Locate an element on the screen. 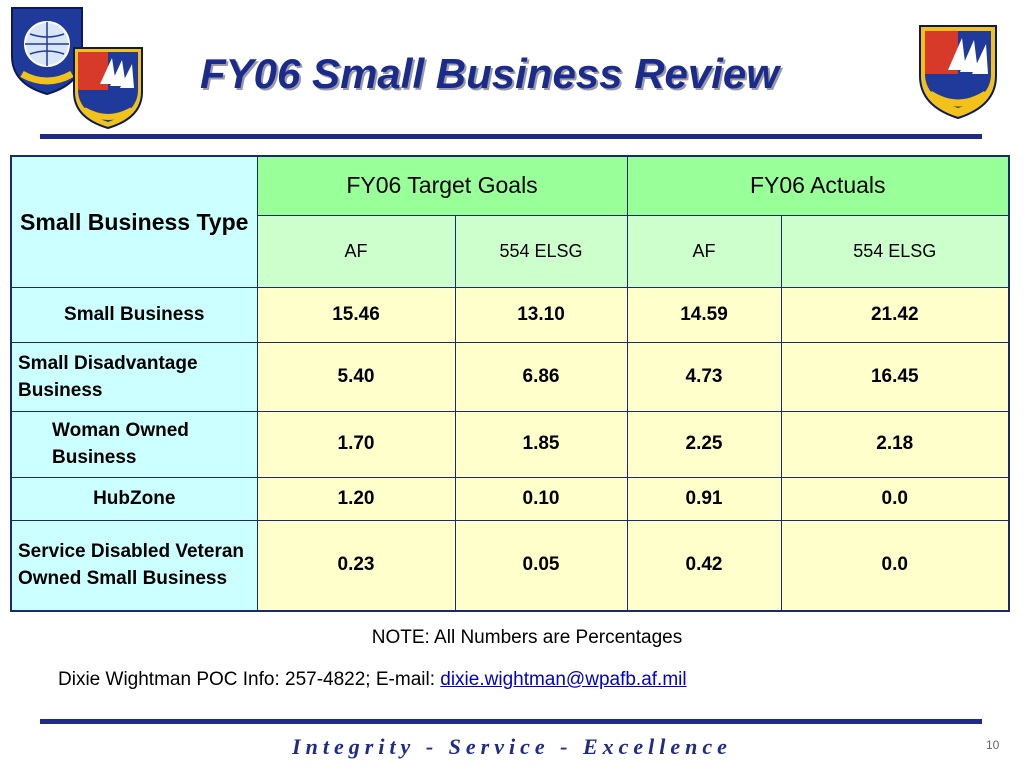  electronic-systems-center-shield-icon is located at coordinates (47, 50).